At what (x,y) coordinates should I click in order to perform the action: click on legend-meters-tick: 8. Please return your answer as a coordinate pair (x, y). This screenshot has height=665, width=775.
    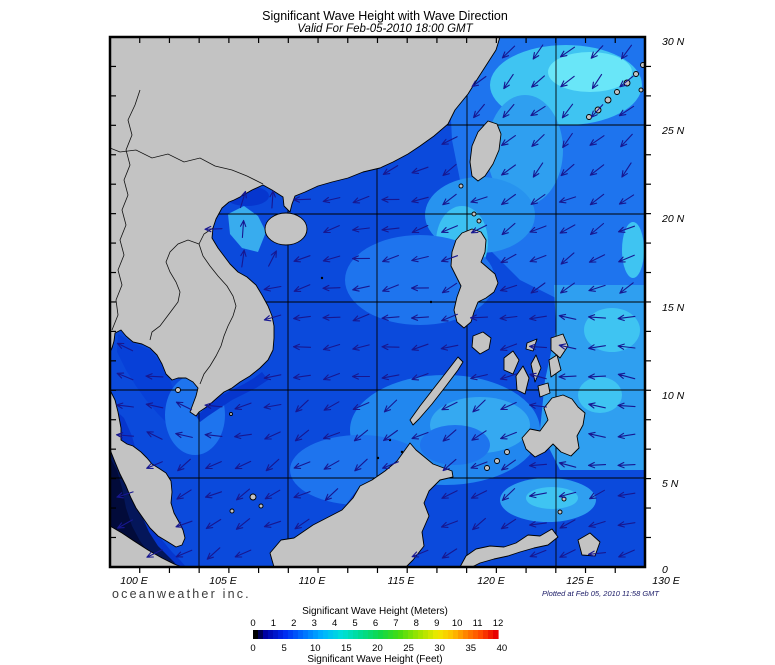
    Looking at the image, I should click on (416, 623).